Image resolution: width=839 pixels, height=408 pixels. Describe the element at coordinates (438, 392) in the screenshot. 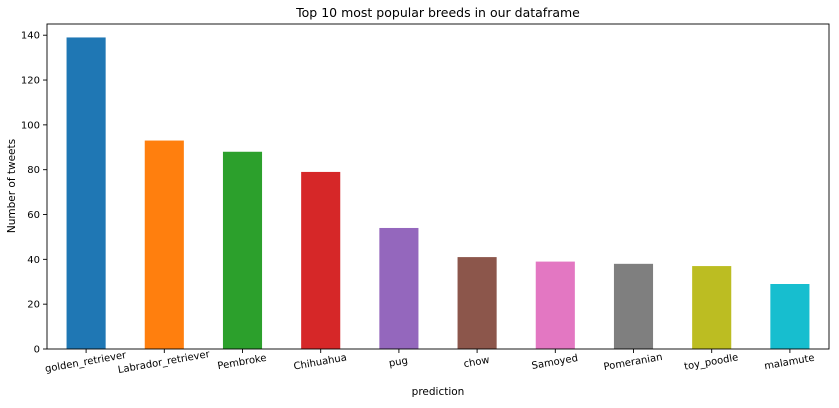

I see `x-axis-label: prediction` at that location.